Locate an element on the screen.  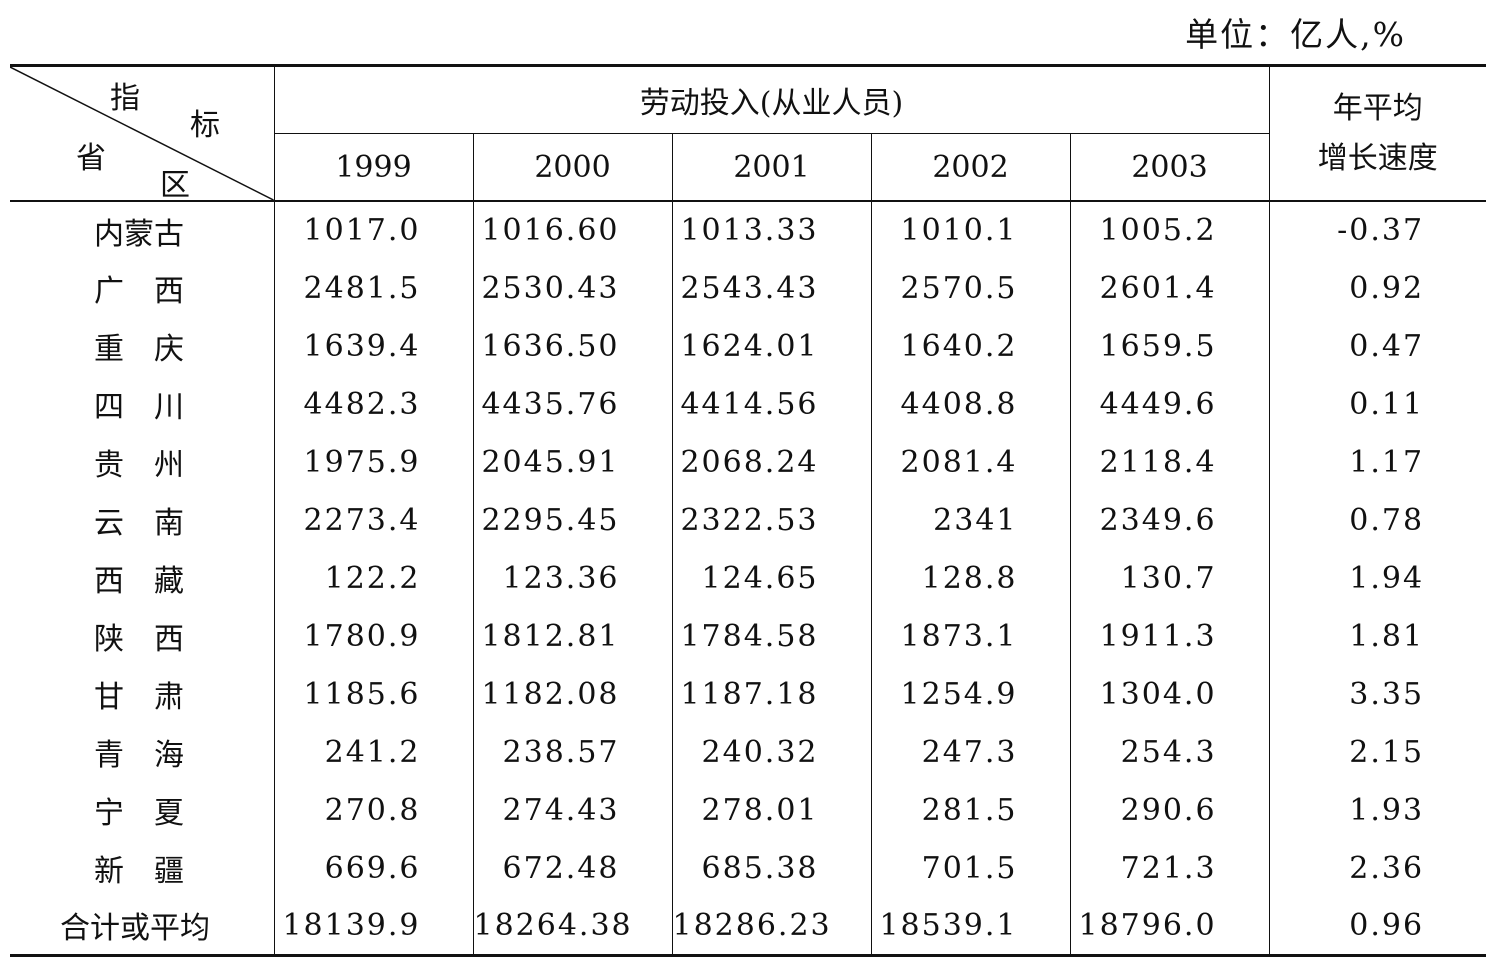
region-cell: 青 海 is located at coordinates (142, 752).